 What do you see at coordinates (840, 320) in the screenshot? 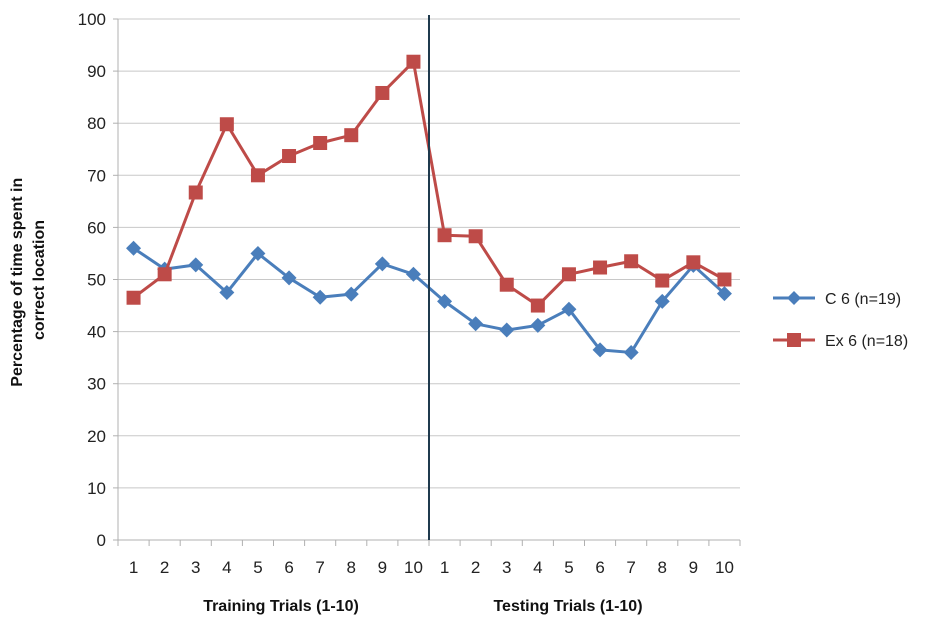
I see `legend: C 6 (n=19) Ex 6 (n=18)` at bounding box center [840, 320].